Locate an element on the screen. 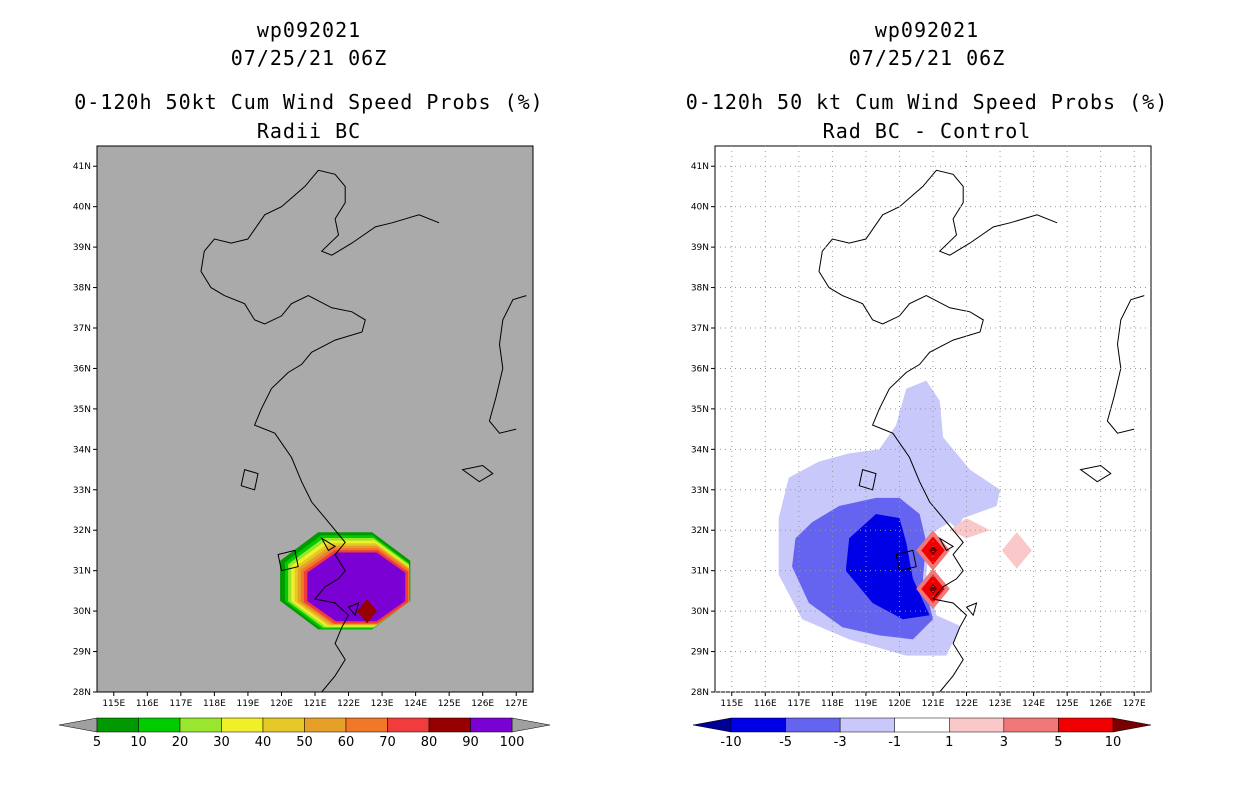 Image resolution: width=1236 pixels, height=800 pixels. left-x-tick-label: 115E is located at coordinates (113, 704).